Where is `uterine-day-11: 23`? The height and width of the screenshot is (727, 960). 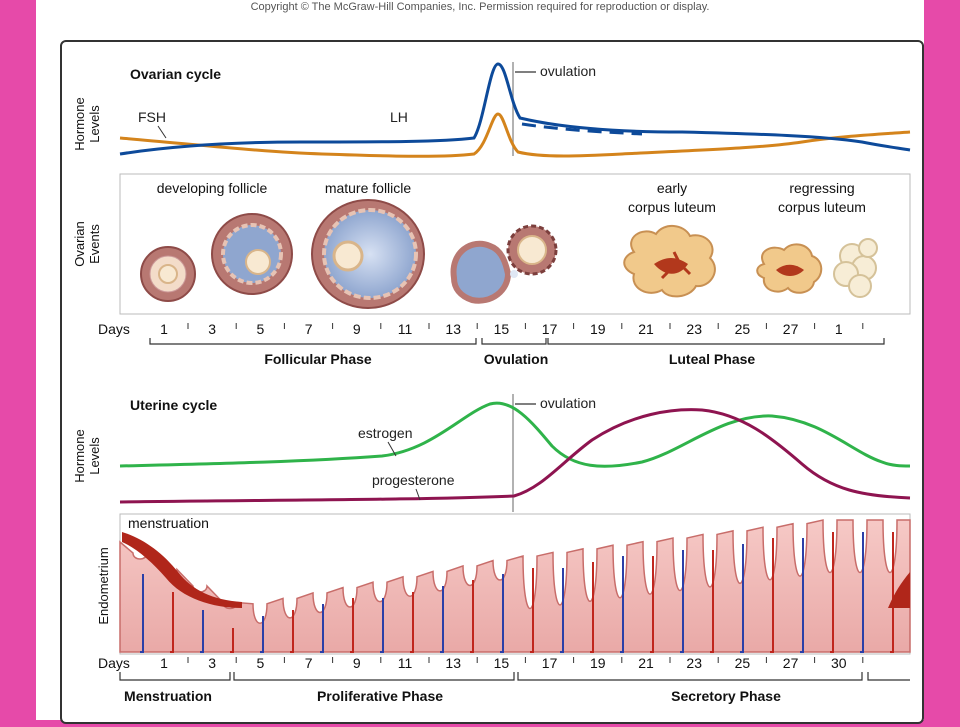
uterine-day-11: 23 is located at coordinates (694, 663).